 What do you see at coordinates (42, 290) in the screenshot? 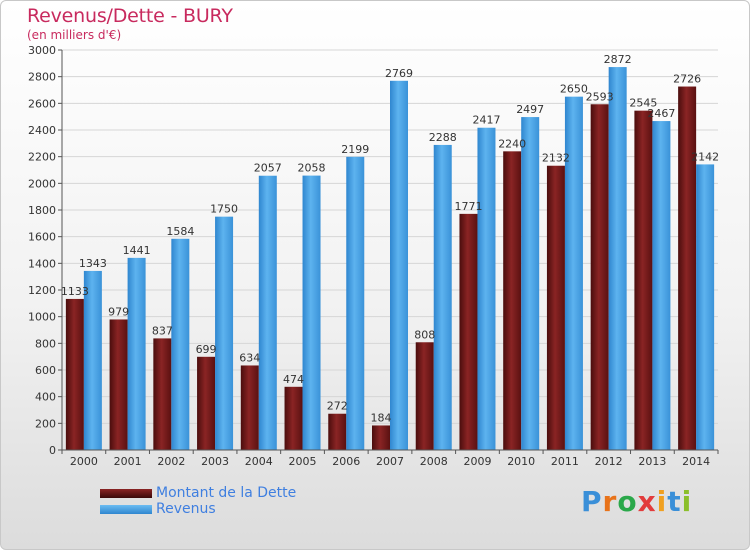
I see `y-tick-label: 1200` at bounding box center [42, 290].